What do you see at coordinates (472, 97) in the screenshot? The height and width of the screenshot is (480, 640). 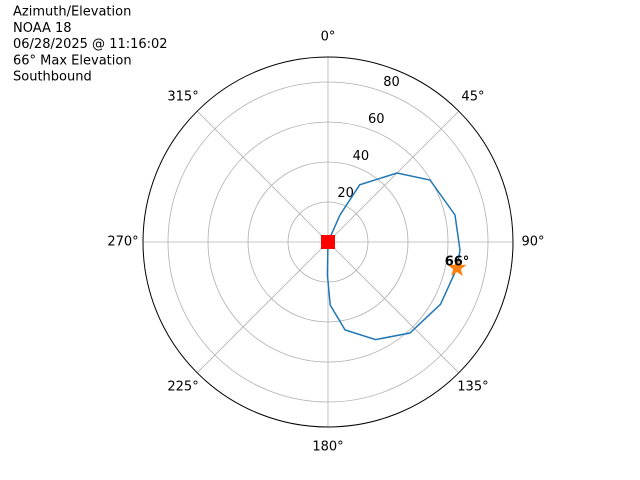 I see `theta-tick-label: 45°` at bounding box center [472, 97].